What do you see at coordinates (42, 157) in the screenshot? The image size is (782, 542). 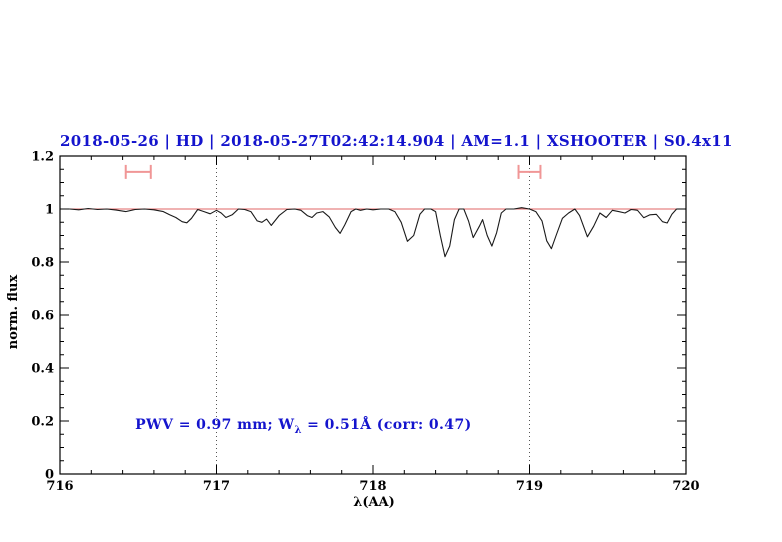 I see `y-tick-label: 1.2` at bounding box center [42, 157].